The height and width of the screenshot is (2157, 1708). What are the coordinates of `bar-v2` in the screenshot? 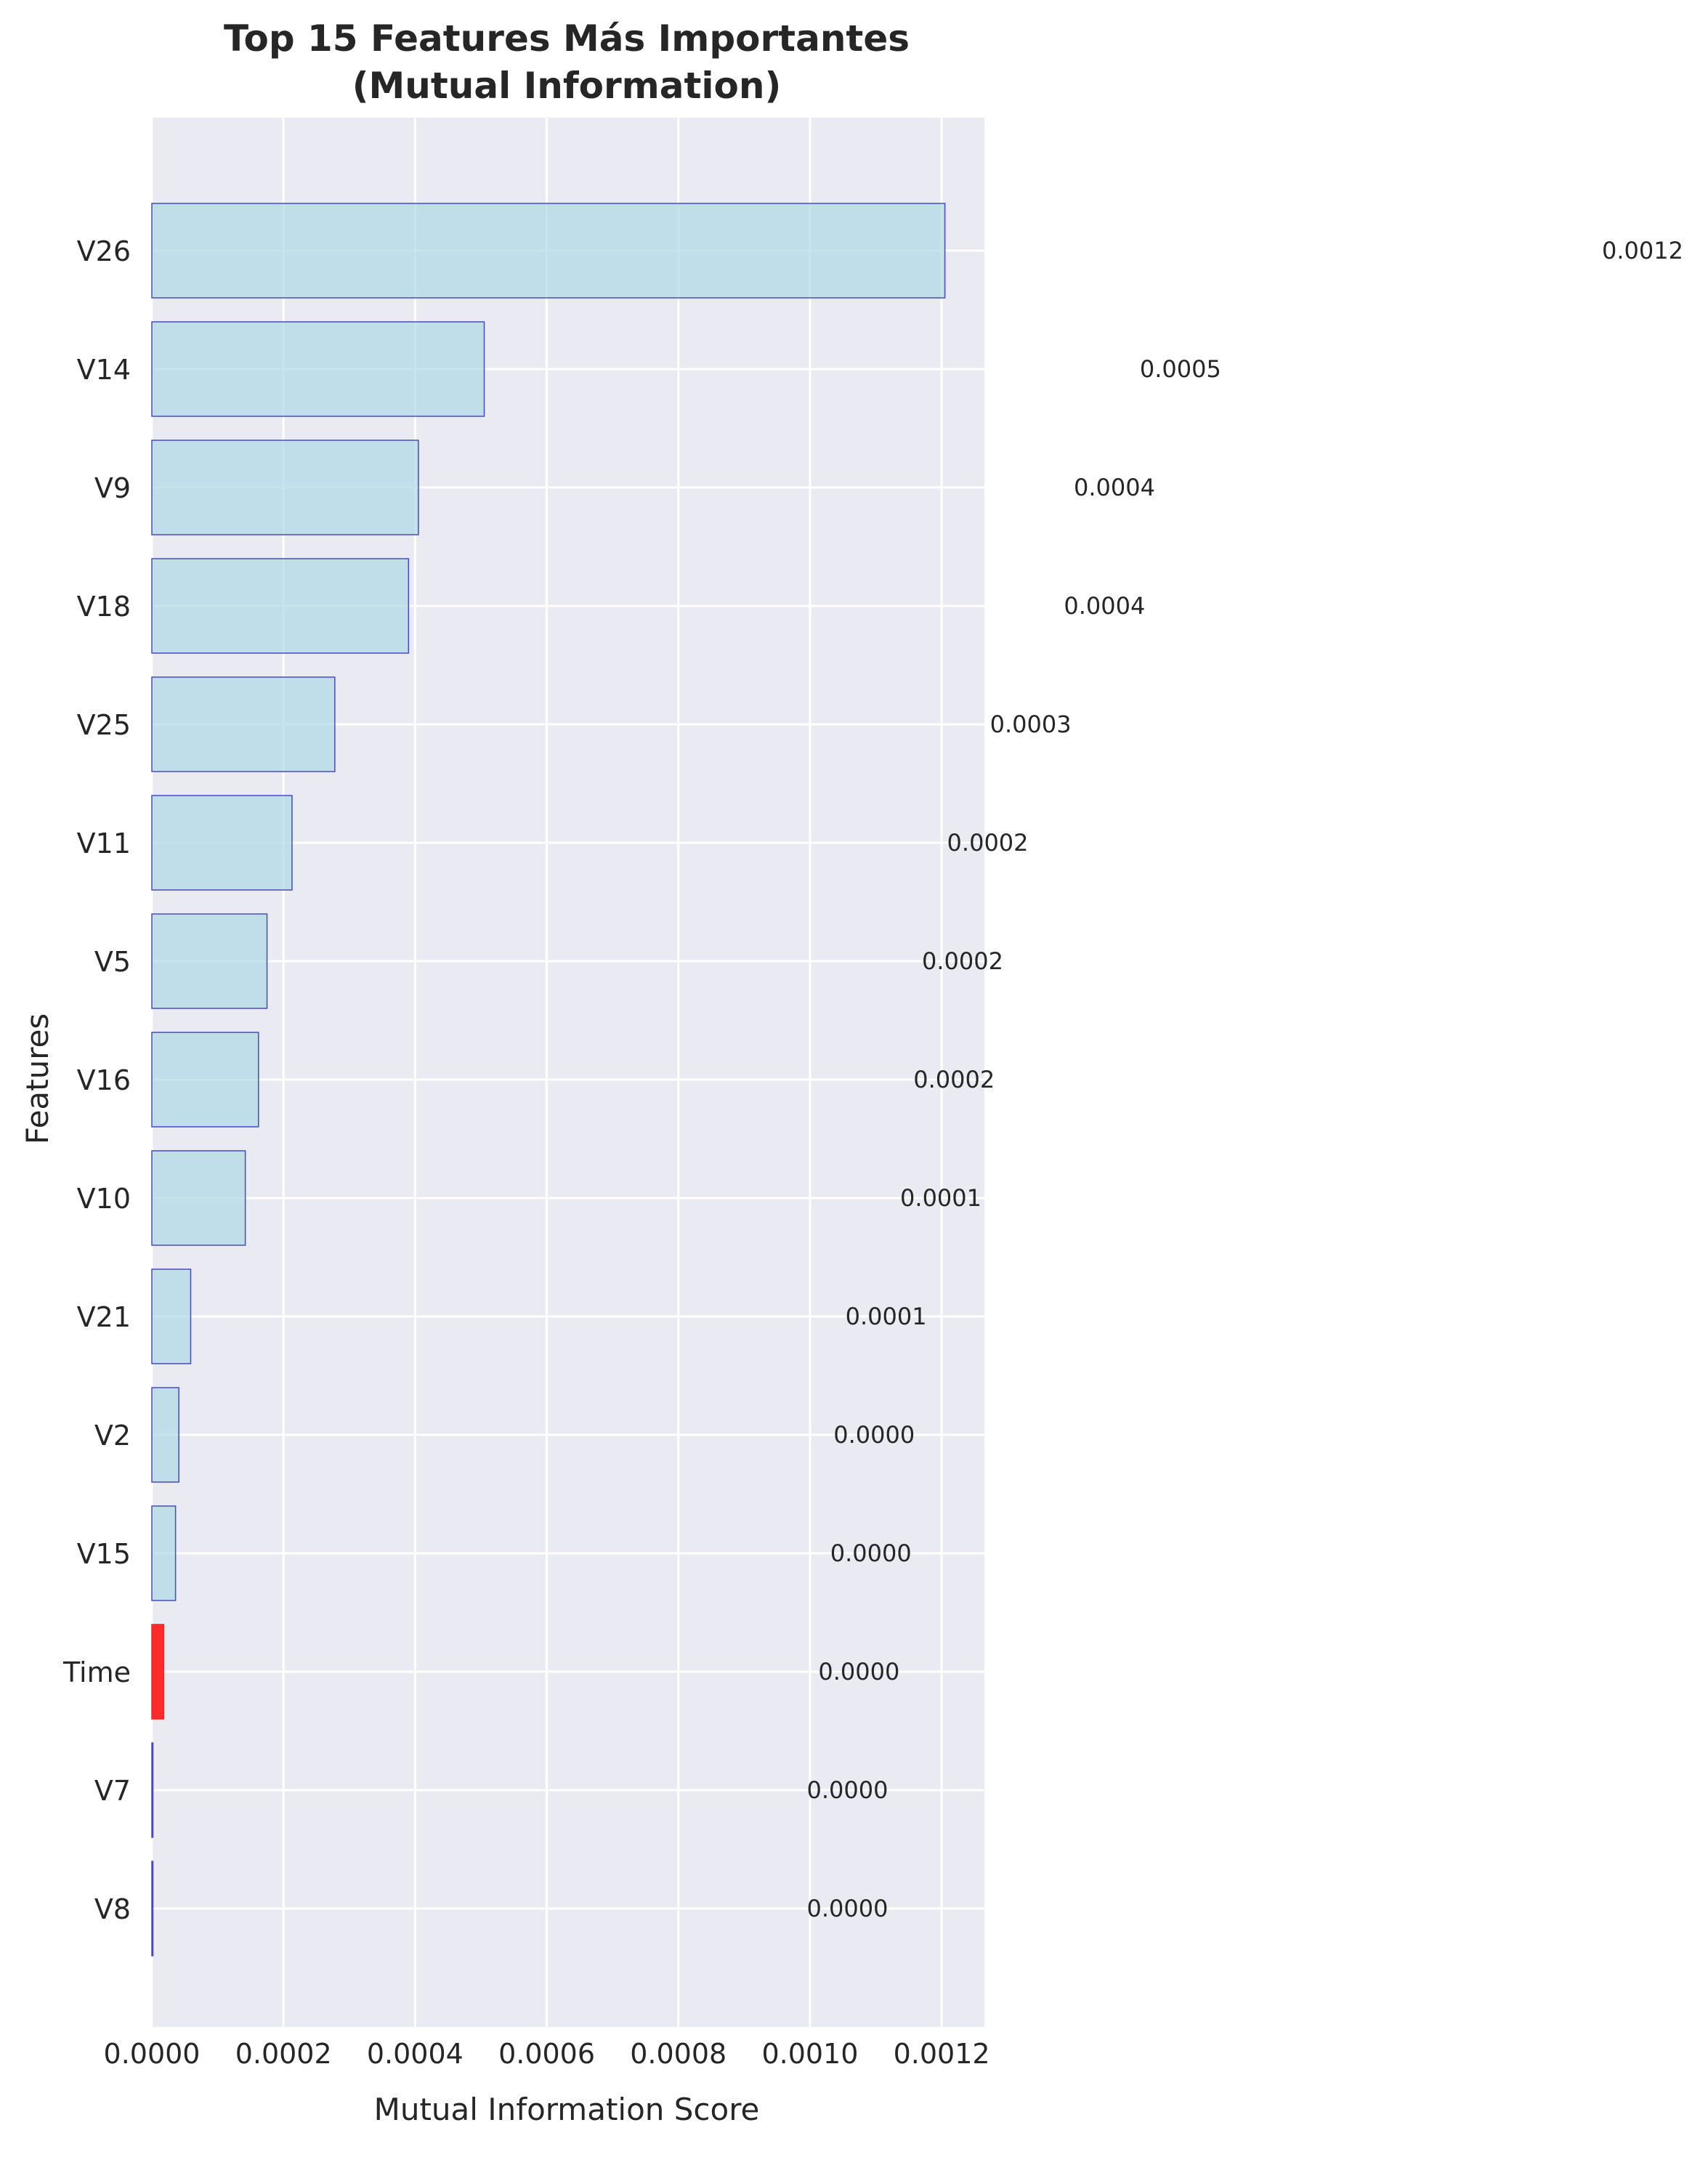 It's located at (165, 1435).